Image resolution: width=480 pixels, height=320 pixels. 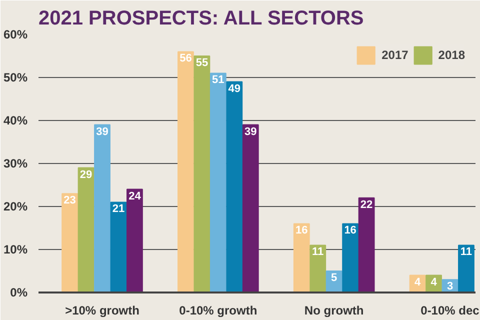 I want to click on legend-label: 2018, so click(x=451, y=55).